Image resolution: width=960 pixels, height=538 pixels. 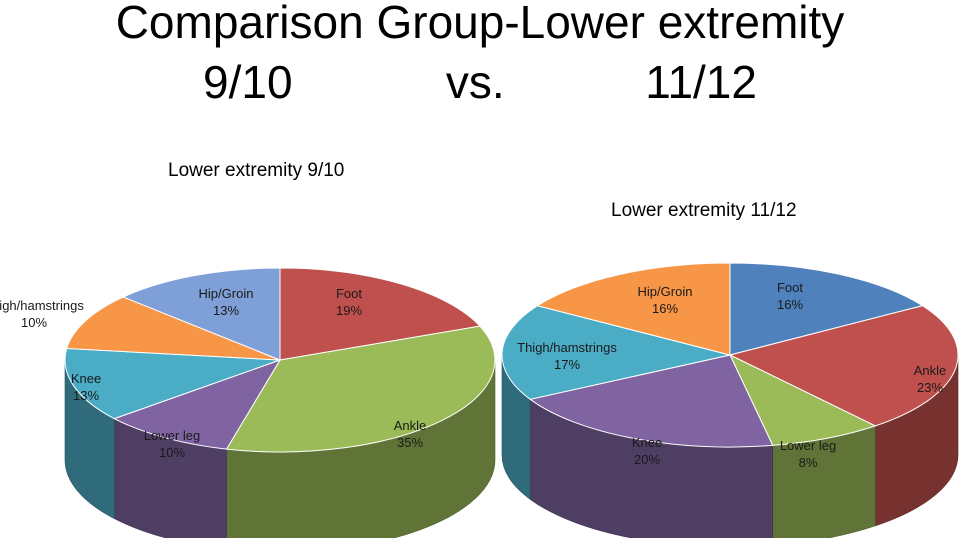 I want to click on chart-title-11-12: Lower extremity 11/12, so click(x=704, y=210).